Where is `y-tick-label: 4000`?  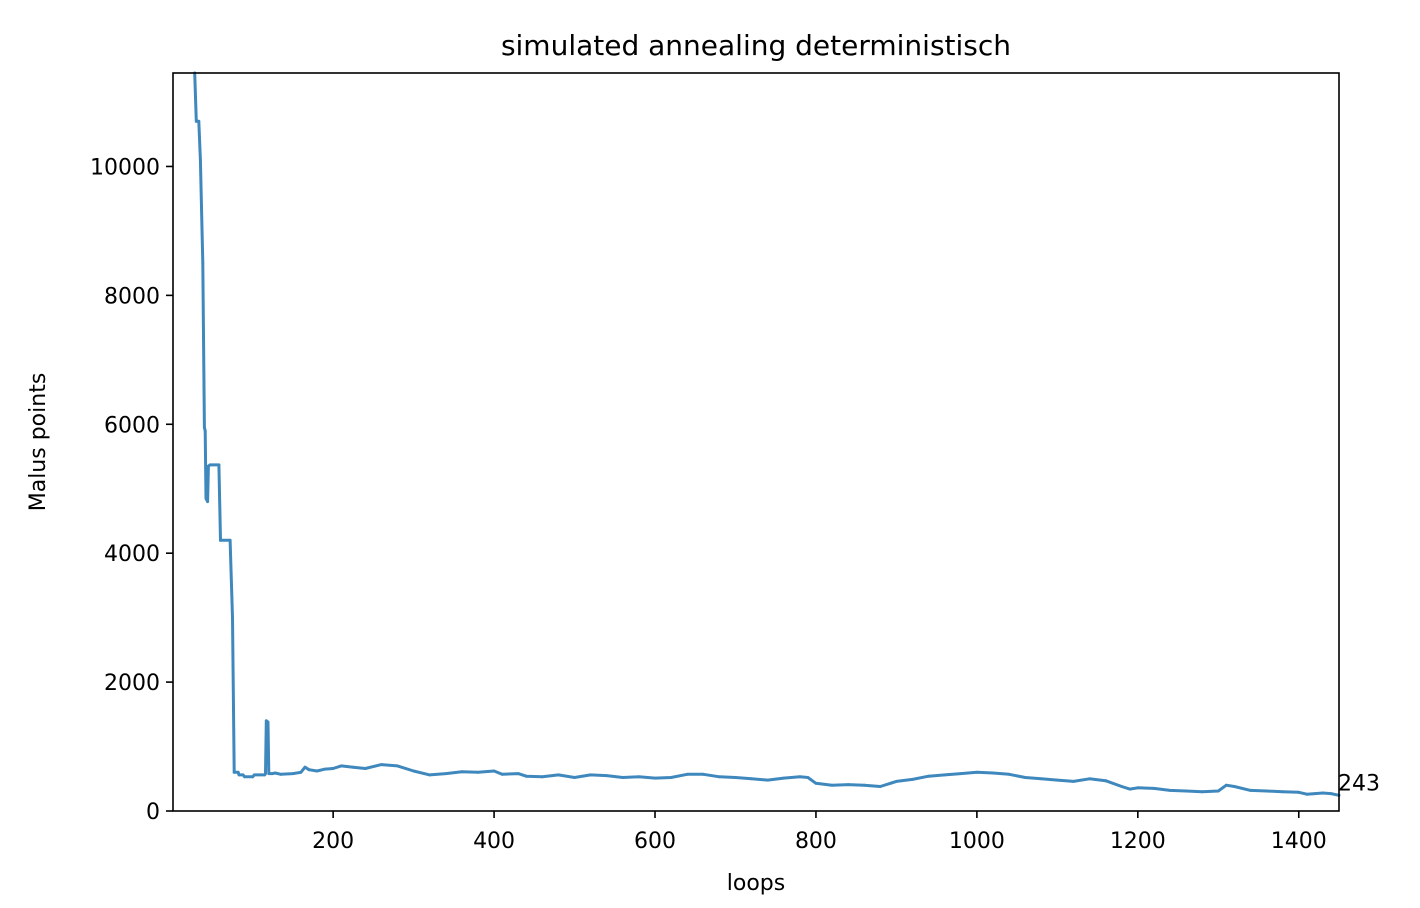 y-tick-label: 4000 is located at coordinates (132, 554).